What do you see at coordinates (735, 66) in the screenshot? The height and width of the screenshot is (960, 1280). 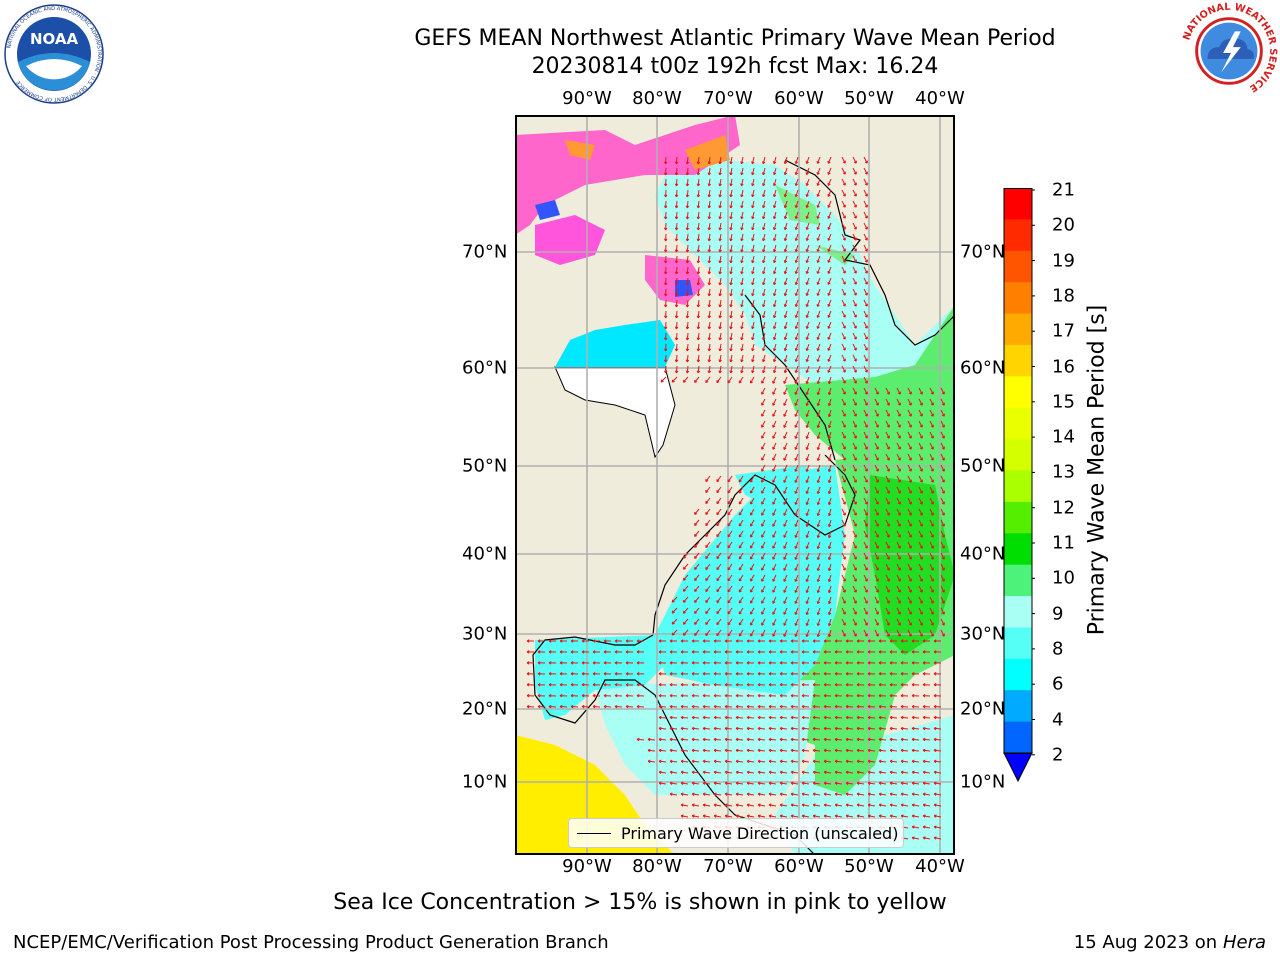 I see `chart-subtitle: 20230814 t00z 192h fcst Max: 16.24` at bounding box center [735, 66].